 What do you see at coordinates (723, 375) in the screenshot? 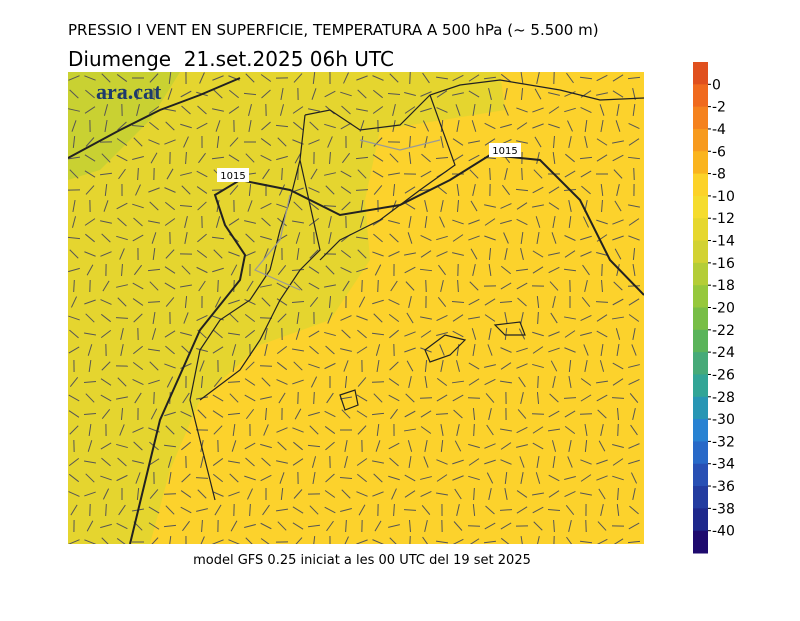
I see `colorbar-tick-label: -26` at bounding box center [723, 375].